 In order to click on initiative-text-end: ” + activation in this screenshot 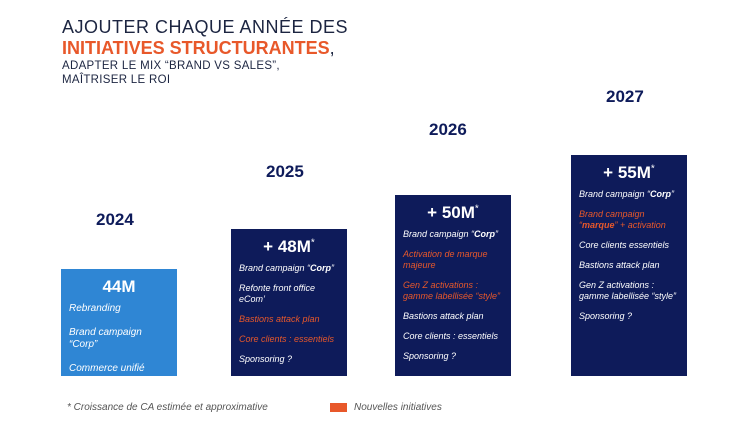, I will do `click(640, 225)`.